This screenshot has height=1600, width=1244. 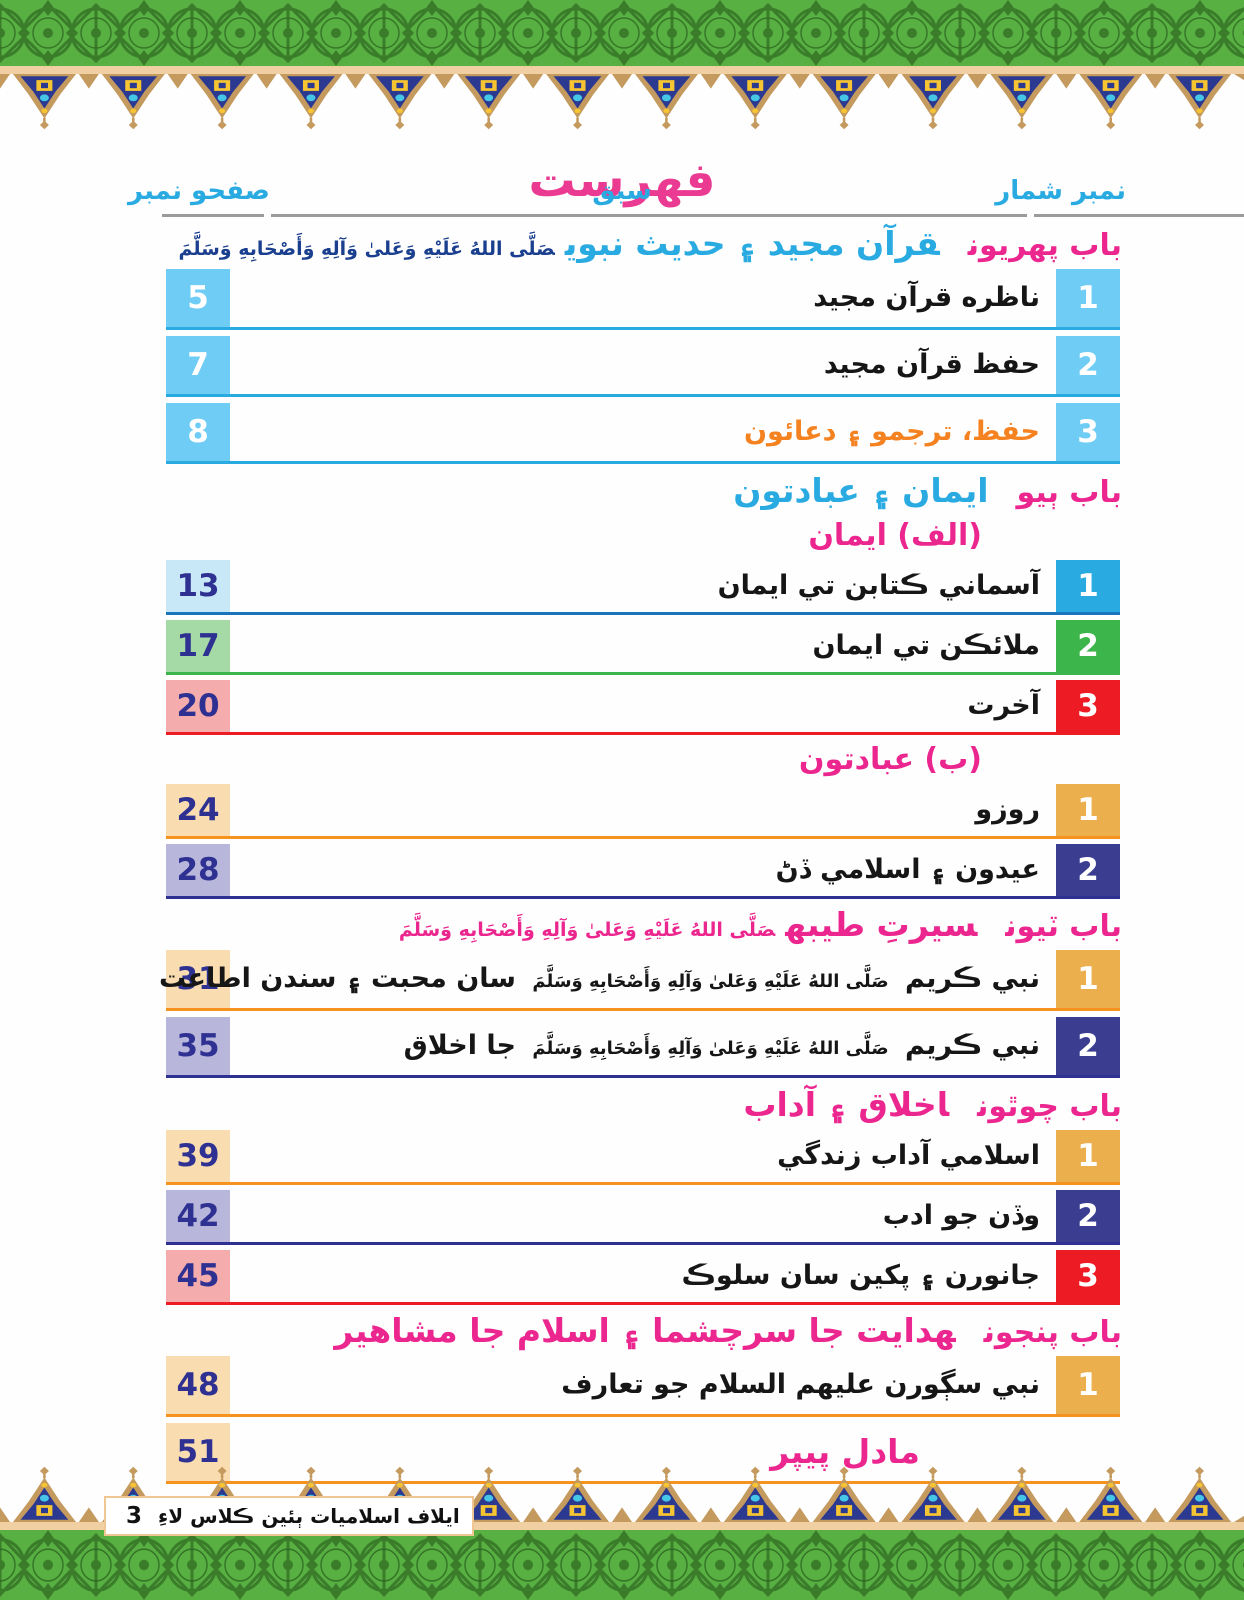 I want to click on page-number-box: 45, so click(x=198, y=1276).